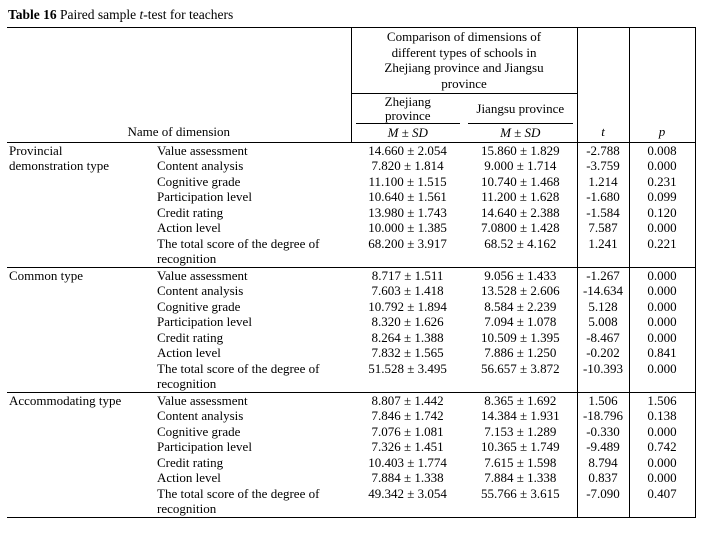 This screenshot has width=702, height=534. What do you see at coordinates (351, 108) in the screenshot?
I see `header-row-provinces: Zhejiang province Jiangsu province` at bounding box center [351, 108].